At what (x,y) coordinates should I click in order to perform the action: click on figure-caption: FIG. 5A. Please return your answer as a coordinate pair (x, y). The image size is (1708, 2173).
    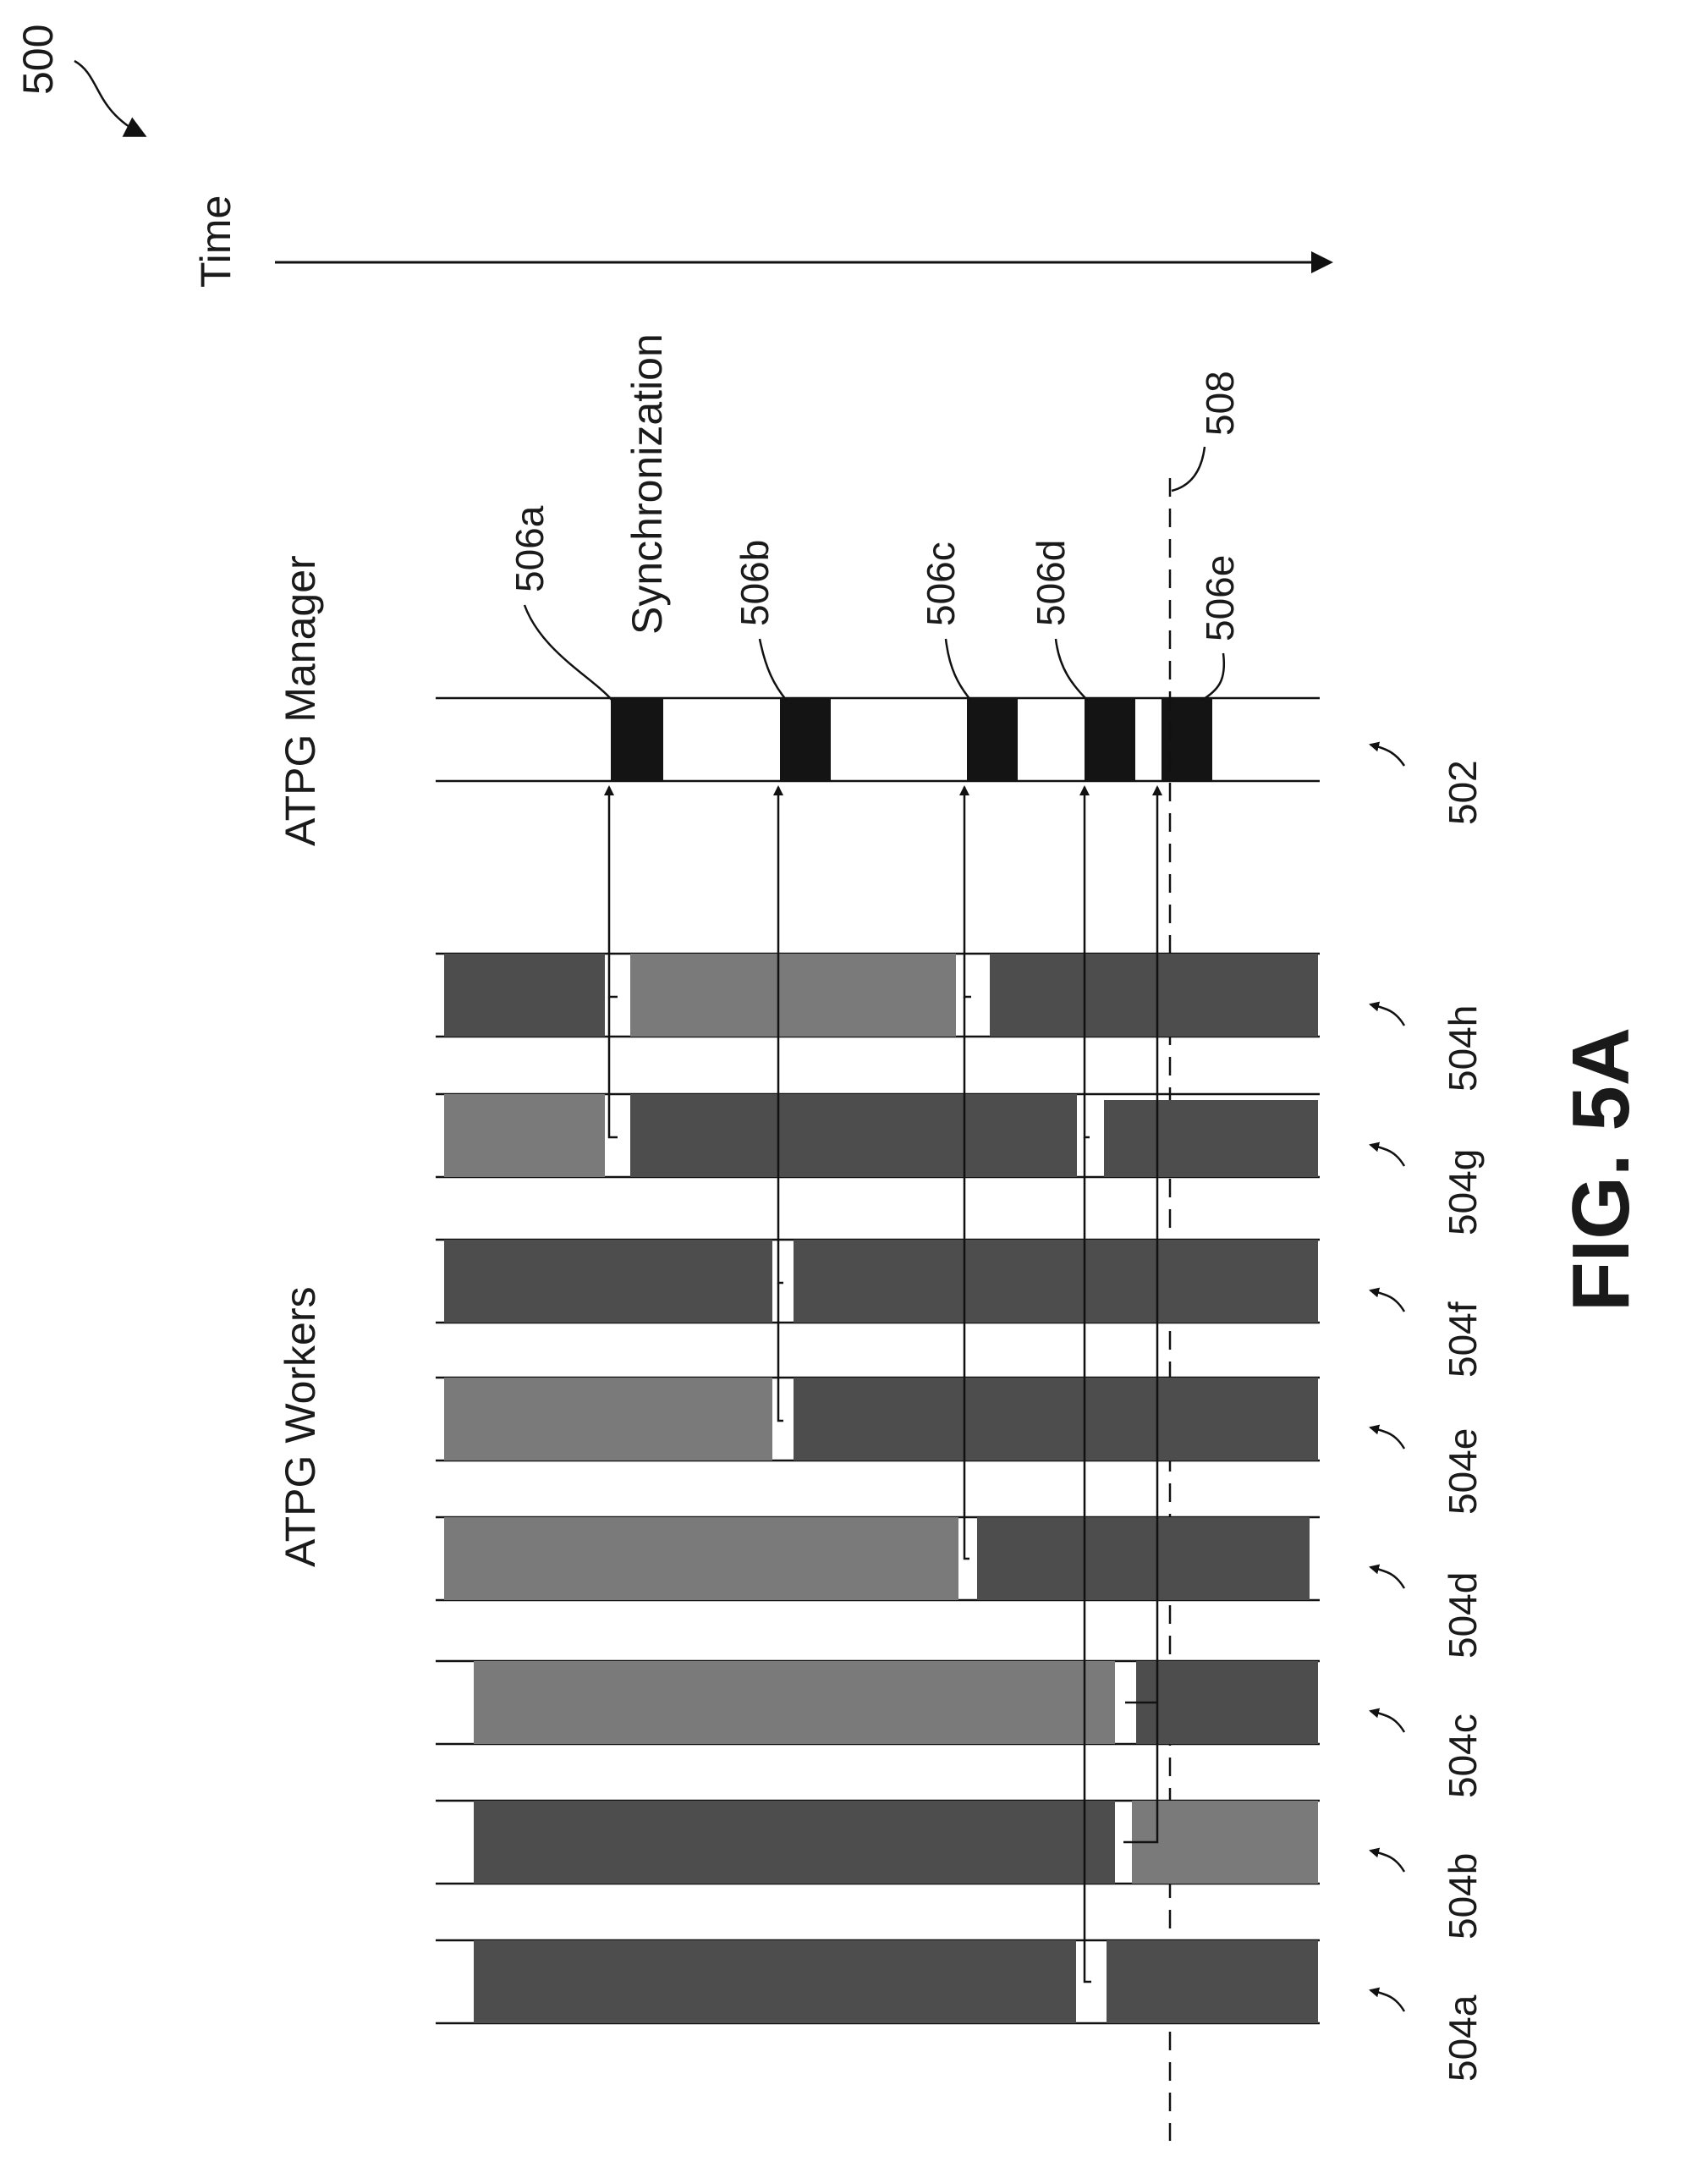
    Looking at the image, I should click on (1601, 1169).